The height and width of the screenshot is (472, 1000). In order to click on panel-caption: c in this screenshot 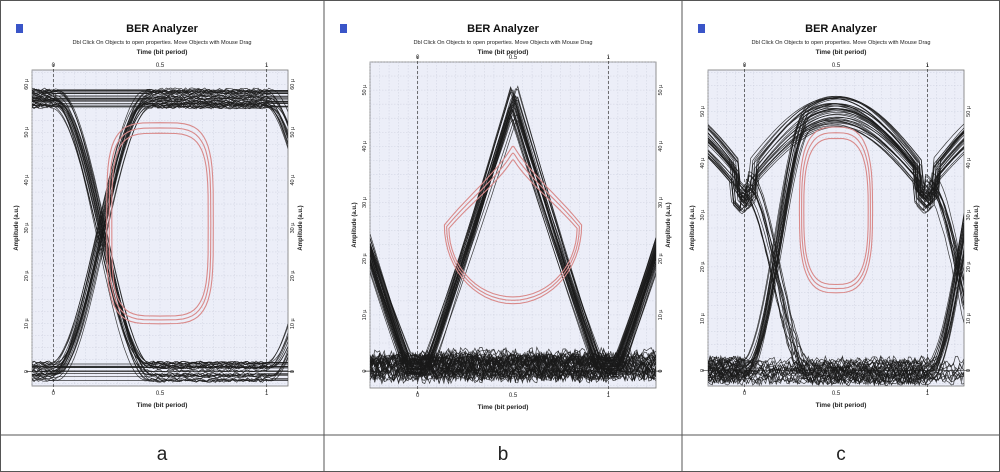, I will do `click(841, 454)`.